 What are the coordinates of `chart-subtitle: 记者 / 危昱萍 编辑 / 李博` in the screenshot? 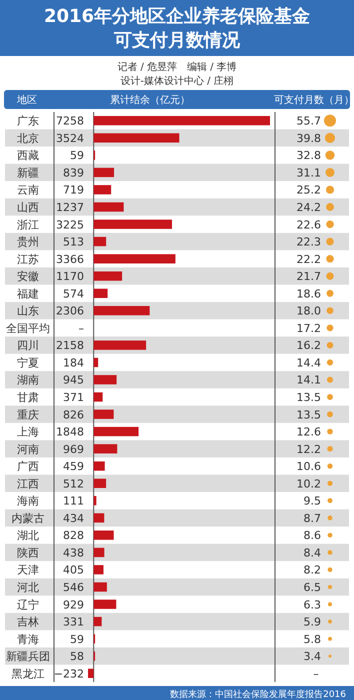 It's located at (177, 67).